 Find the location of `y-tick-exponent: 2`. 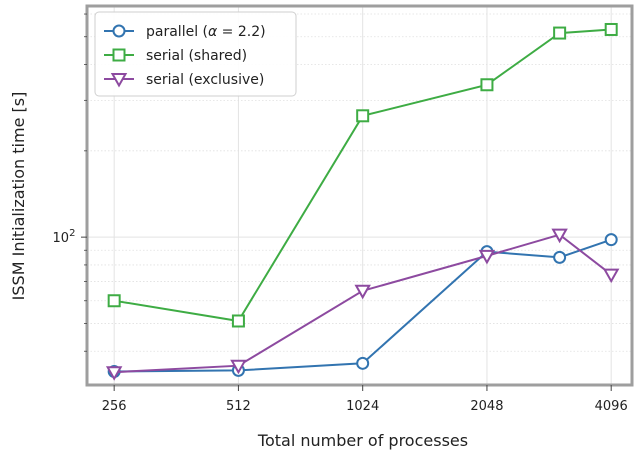

y-tick-exponent: 2 is located at coordinates (72, 233).